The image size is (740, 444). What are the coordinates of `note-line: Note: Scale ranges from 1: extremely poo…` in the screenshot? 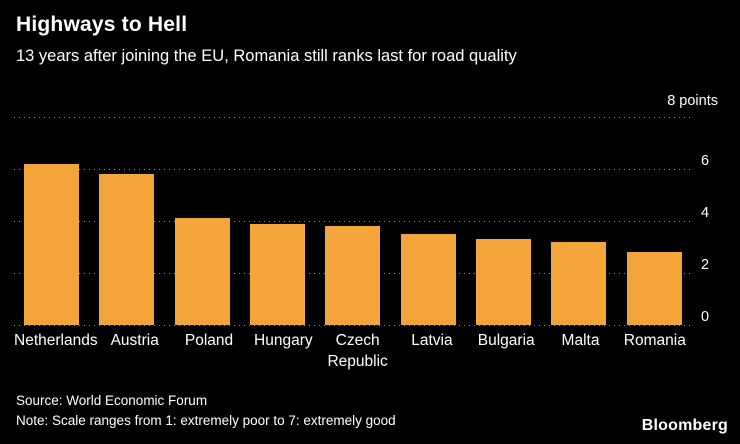 It's located at (206, 421).